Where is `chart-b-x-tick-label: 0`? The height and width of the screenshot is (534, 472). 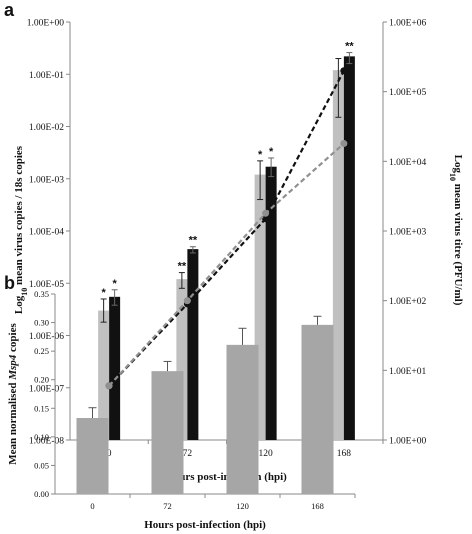
chart-b-x-tick-label: 0 is located at coordinates (92, 506).